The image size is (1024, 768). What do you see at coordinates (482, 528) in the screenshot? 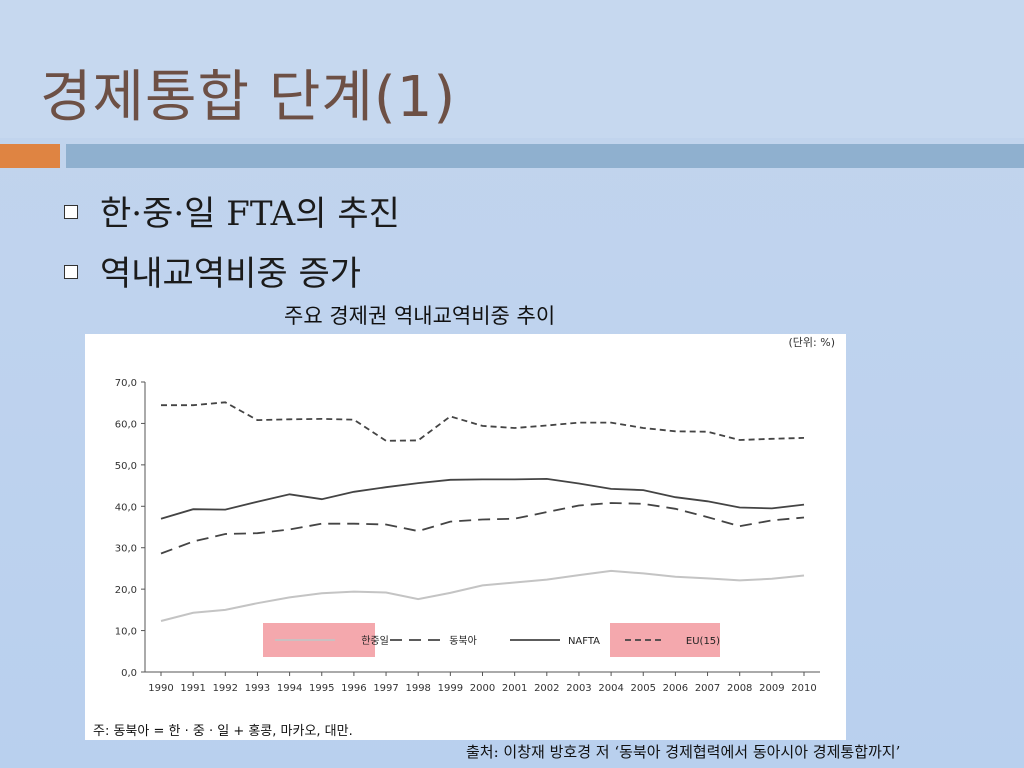
I see `series-line-동북아` at bounding box center [482, 528].